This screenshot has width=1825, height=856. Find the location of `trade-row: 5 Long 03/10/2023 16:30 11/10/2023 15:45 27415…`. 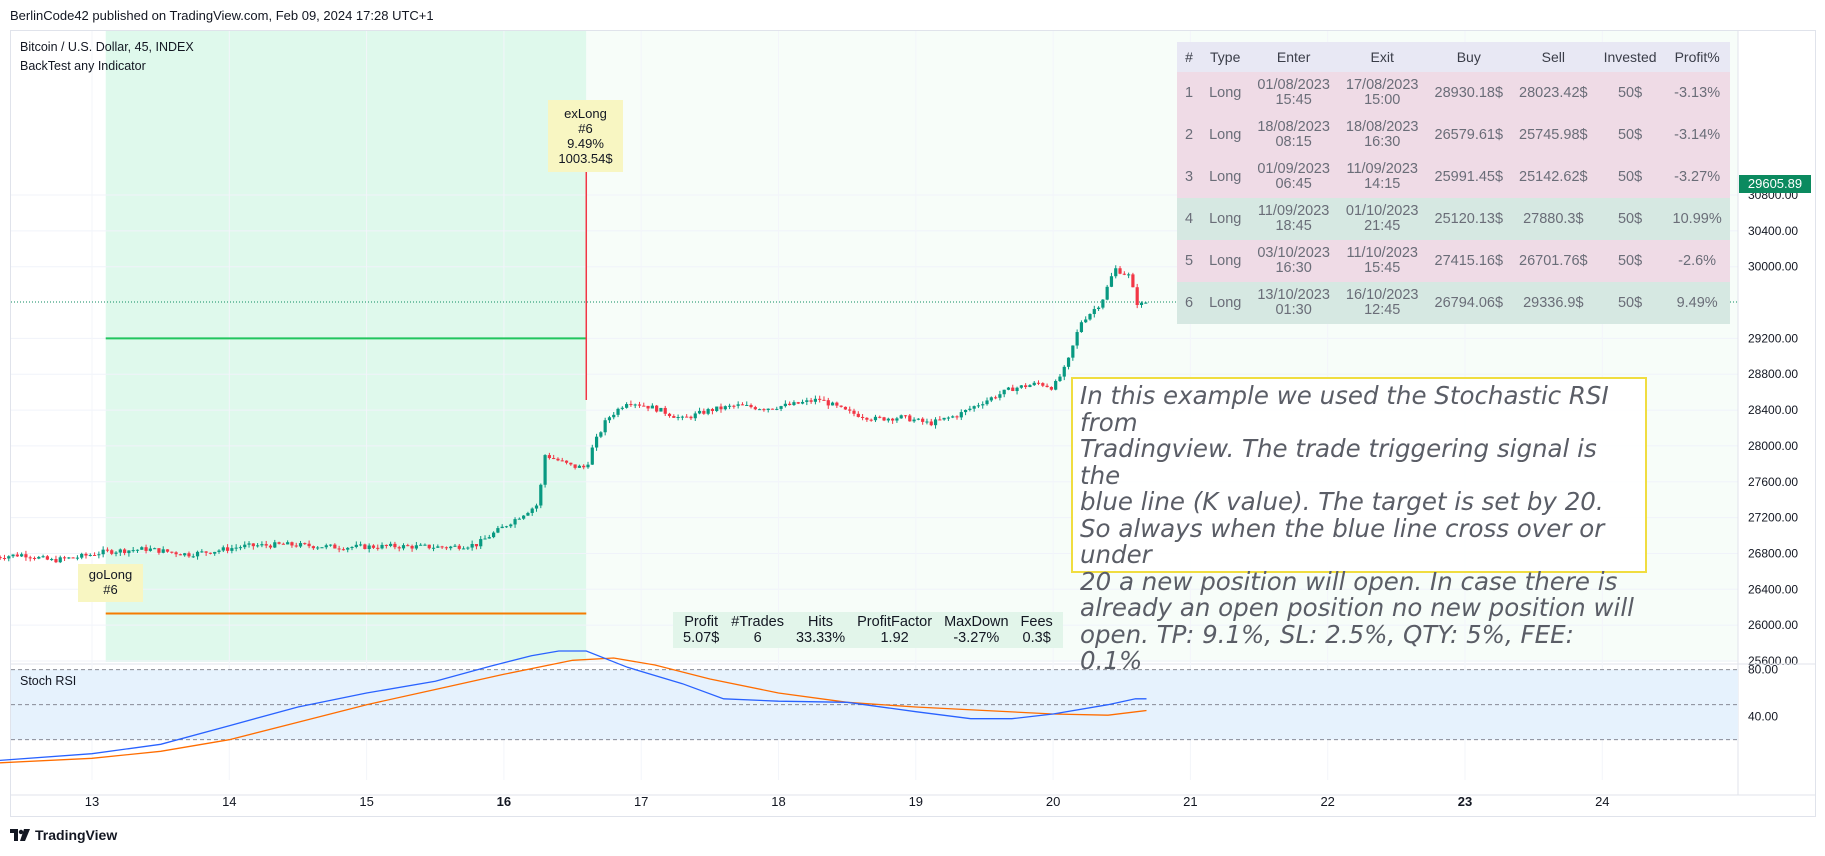

trade-row: 5 Long 03/10/2023 16:30 11/10/2023 15:45 27415… is located at coordinates (1453, 261).